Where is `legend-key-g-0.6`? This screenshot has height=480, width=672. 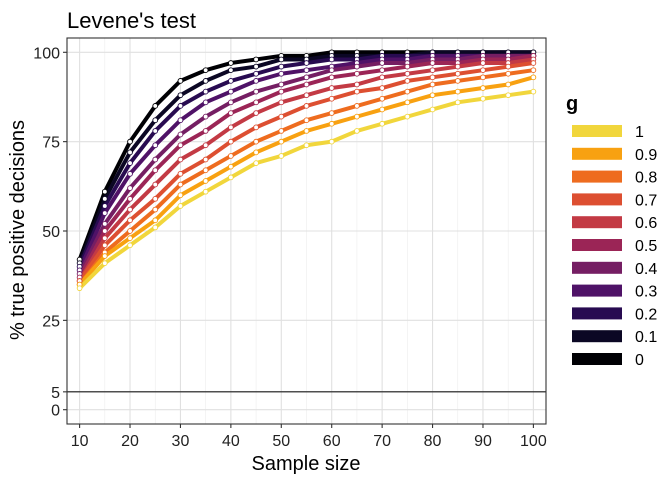
legend-key-g-0.6 is located at coordinates (597, 222).